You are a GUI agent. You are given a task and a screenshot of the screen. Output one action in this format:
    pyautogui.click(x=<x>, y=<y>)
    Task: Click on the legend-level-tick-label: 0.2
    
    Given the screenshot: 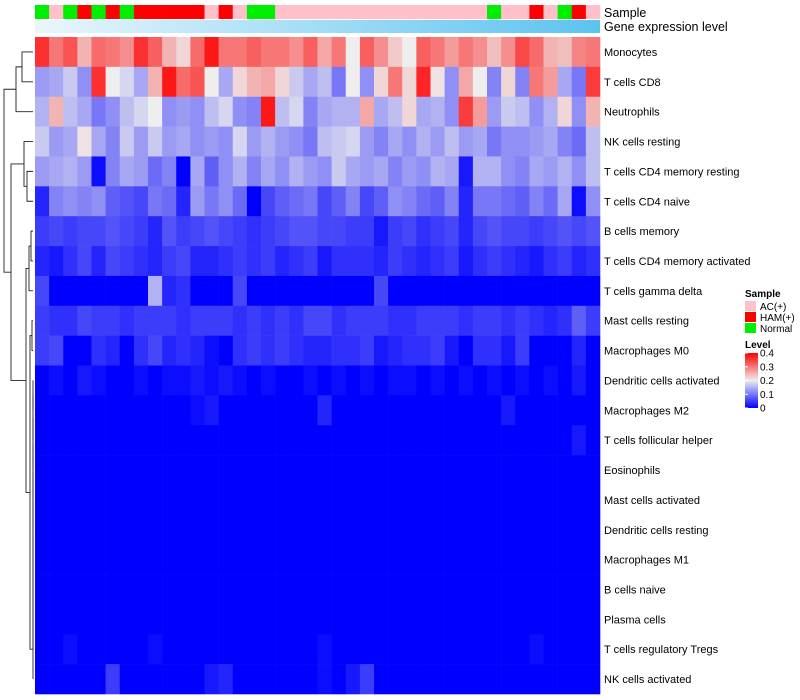 What is the action you would take?
    pyautogui.click(x=767, y=381)
    